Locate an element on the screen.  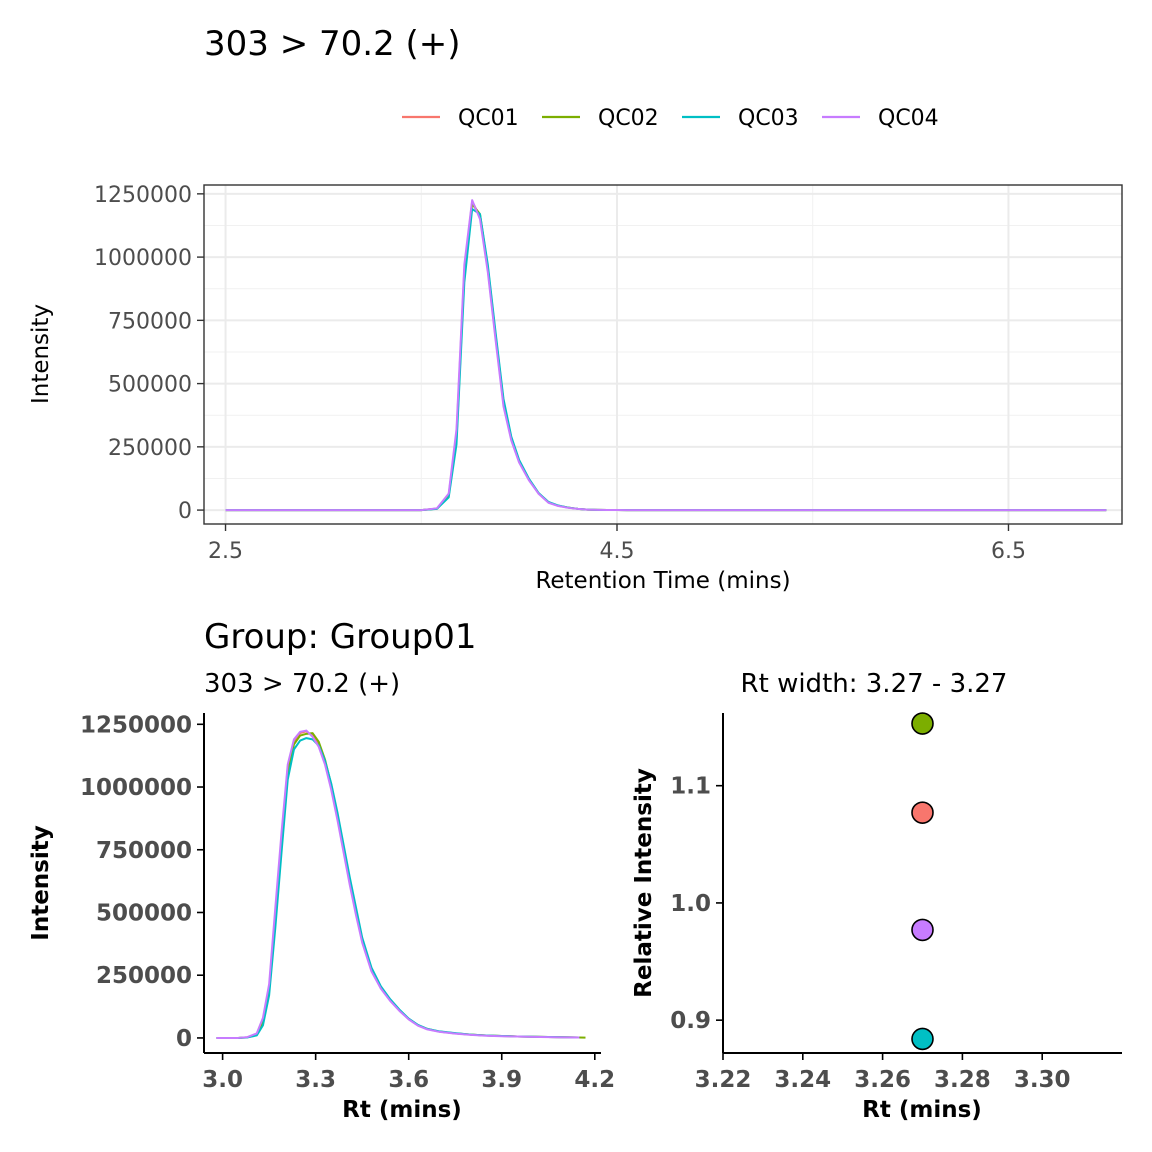
bottom-left-x-axis-label: Rt (mins) is located at coordinates (402, 1110).